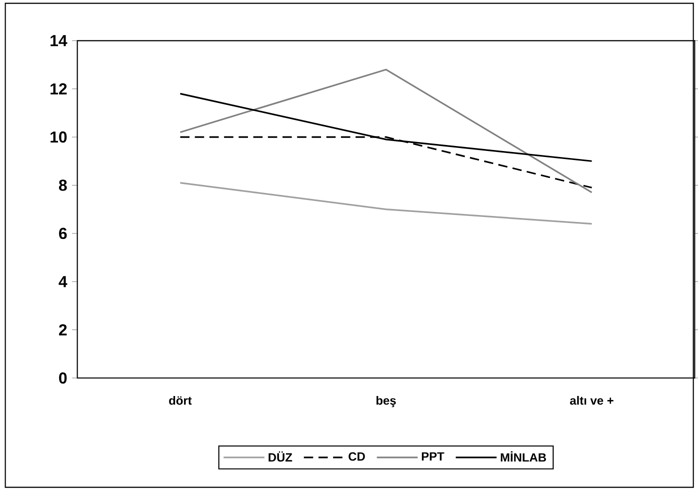 This screenshot has width=698, height=490. What do you see at coordinates (59, 40) in the screenshot?
I see `y-tick-label: 14` at bounding box center [59, 40].